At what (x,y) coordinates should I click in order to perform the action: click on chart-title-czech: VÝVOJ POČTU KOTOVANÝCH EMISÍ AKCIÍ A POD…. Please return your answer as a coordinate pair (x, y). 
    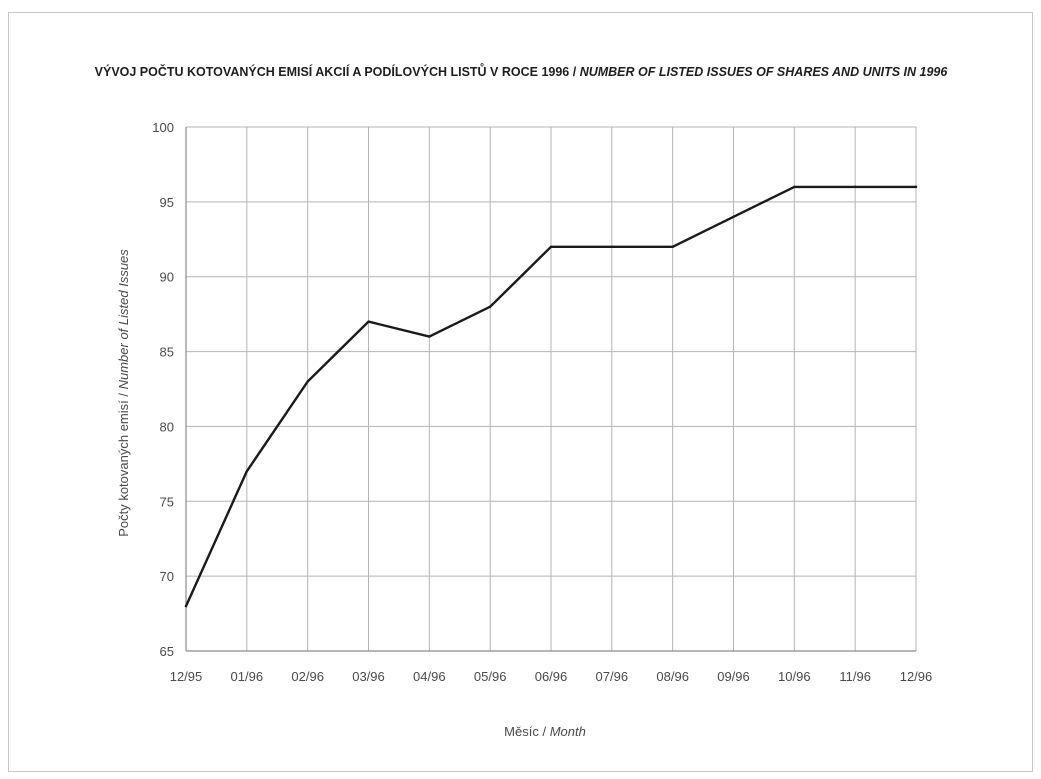
    Looking at the image, I should click on (332, 71).